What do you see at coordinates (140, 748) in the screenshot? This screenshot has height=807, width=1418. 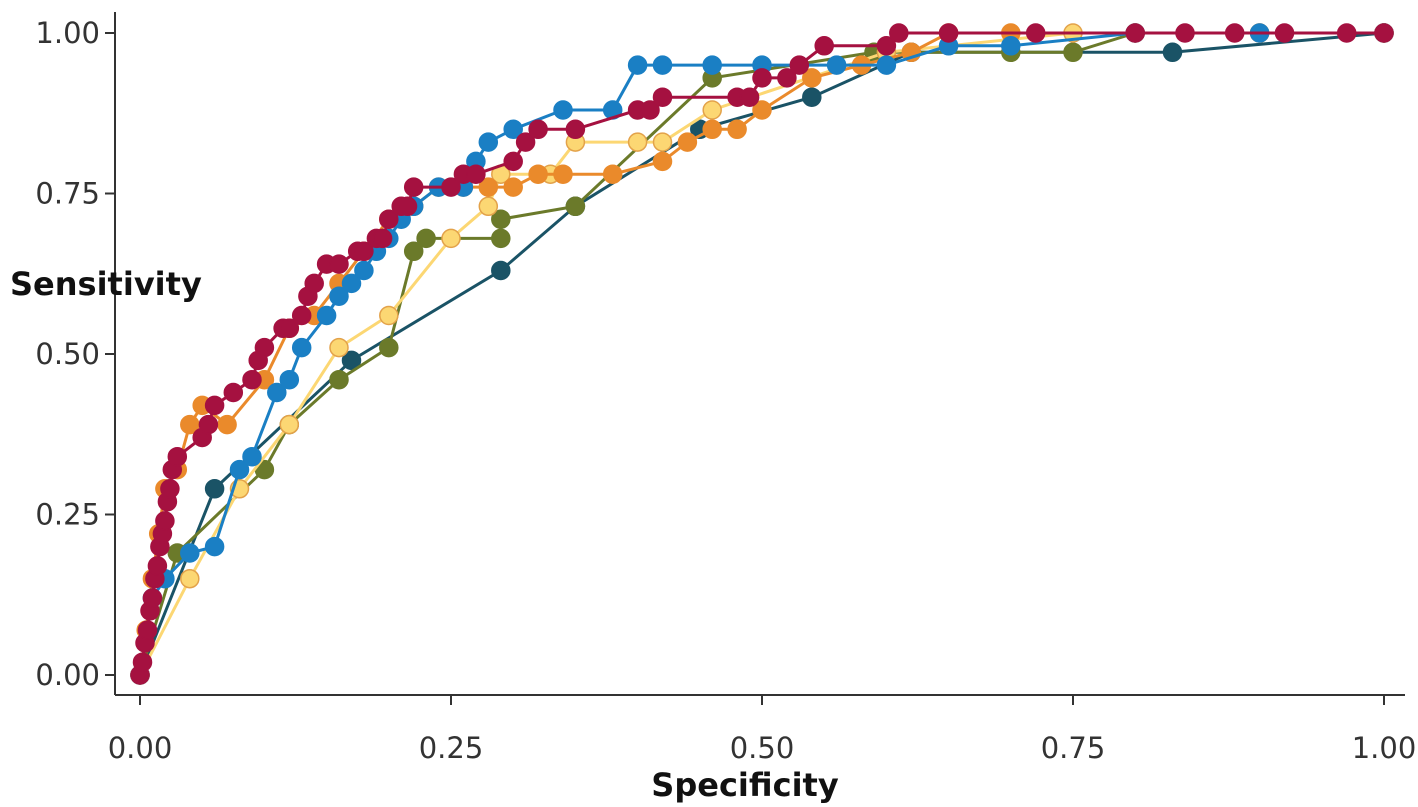 I see `x-tick-label: 0.00` at bounding box center [140, 748].